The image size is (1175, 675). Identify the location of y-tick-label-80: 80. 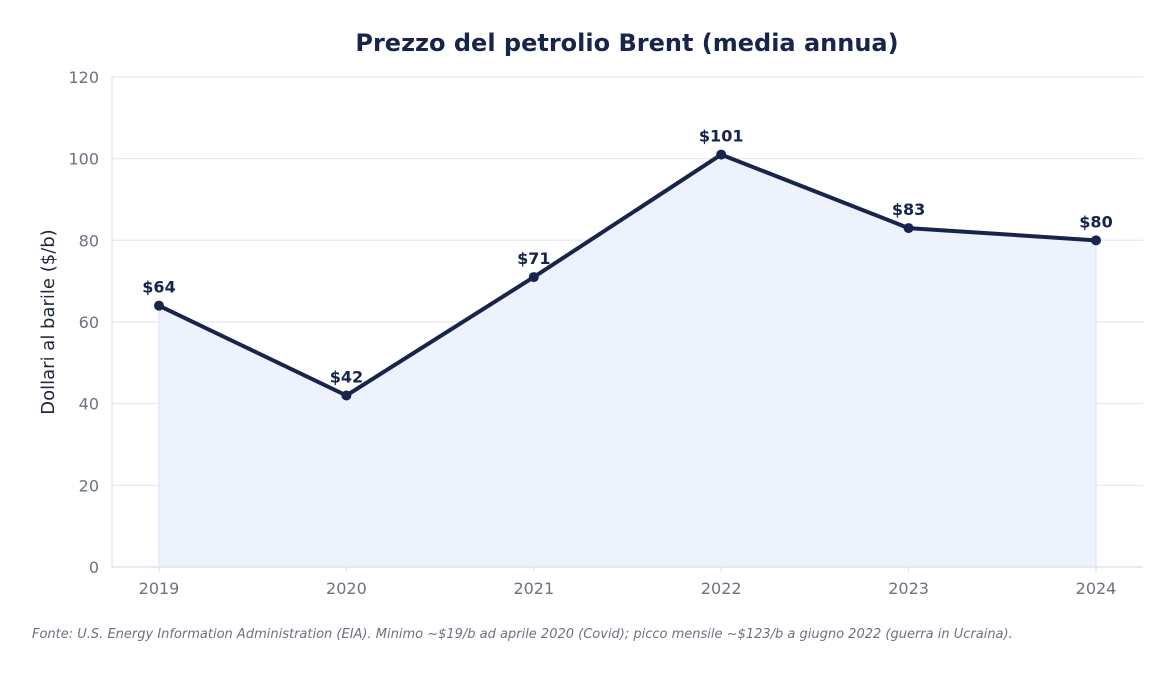
(89, 240).